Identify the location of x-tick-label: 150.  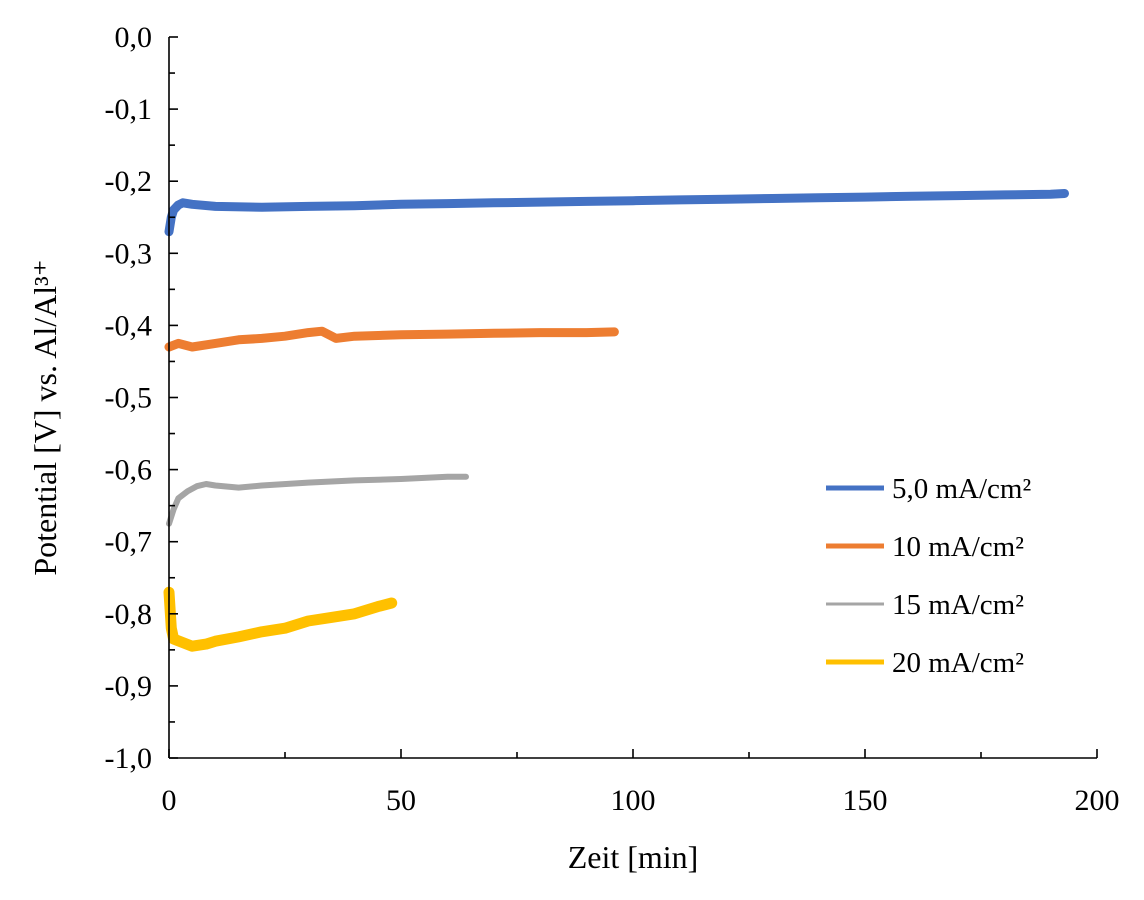
(865, 800).